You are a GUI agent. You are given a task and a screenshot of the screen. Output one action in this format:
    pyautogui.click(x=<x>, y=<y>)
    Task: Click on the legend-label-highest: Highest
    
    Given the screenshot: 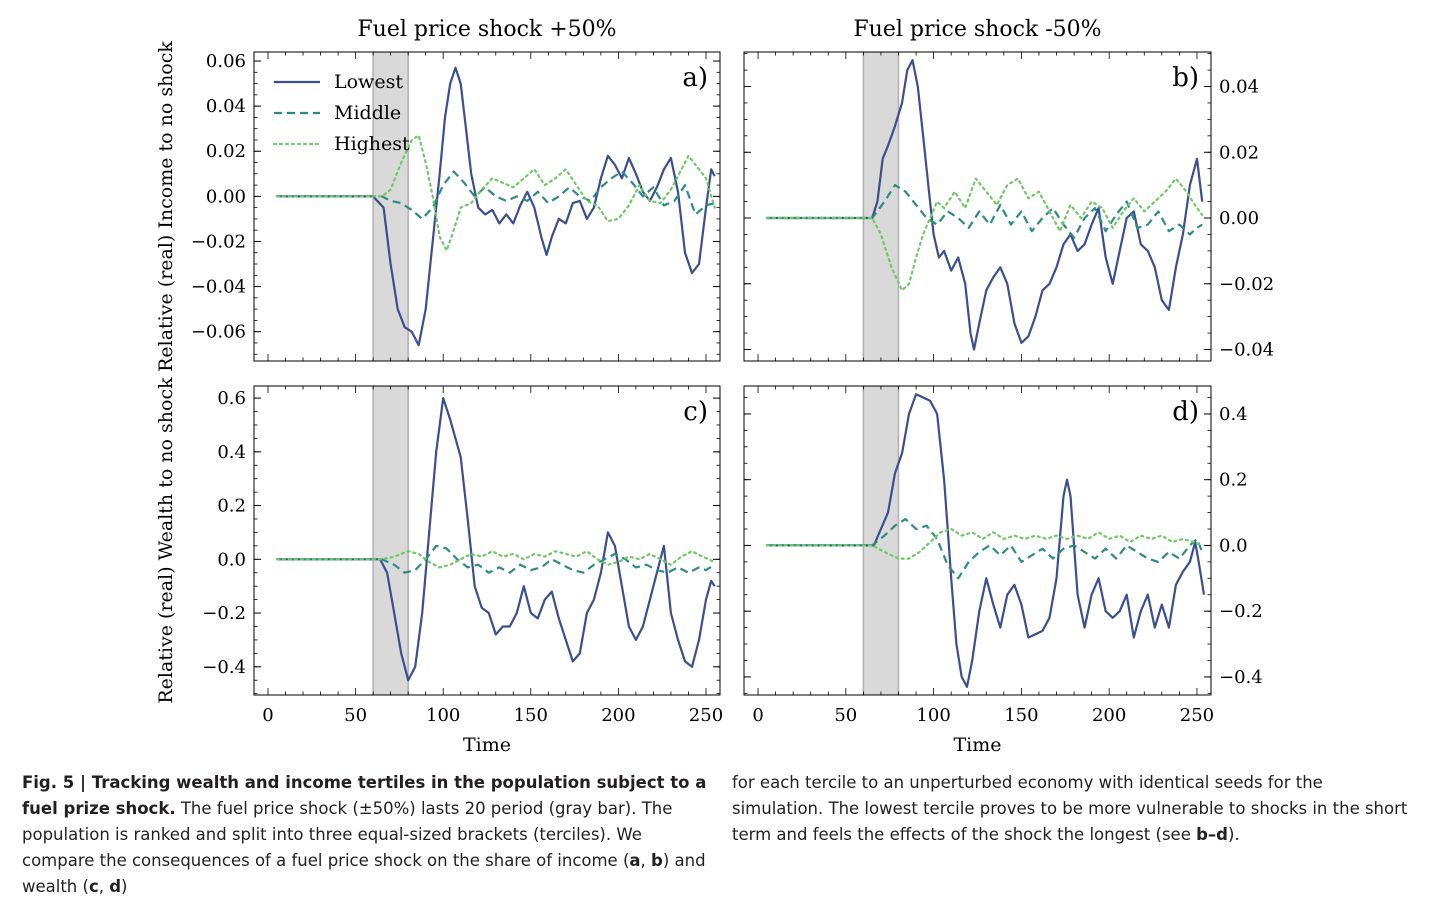 What is the action you would take?
    pyautogui.click(x=372, y=144)
    